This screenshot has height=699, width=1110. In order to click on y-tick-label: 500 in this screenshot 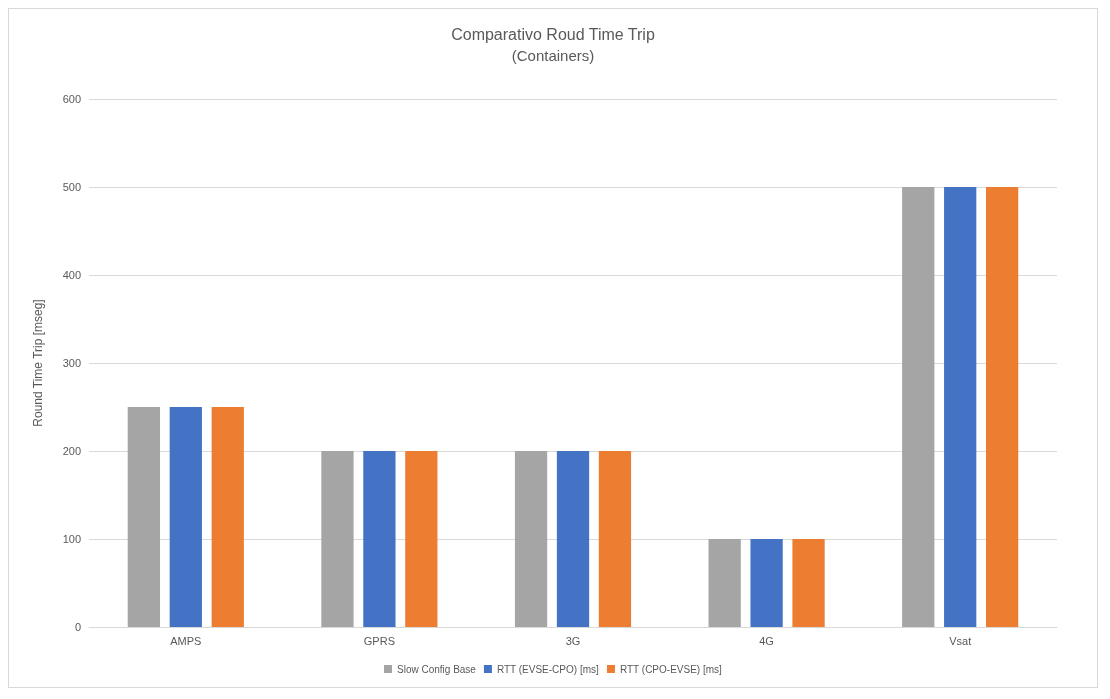, I will do `click(71, 187)`.